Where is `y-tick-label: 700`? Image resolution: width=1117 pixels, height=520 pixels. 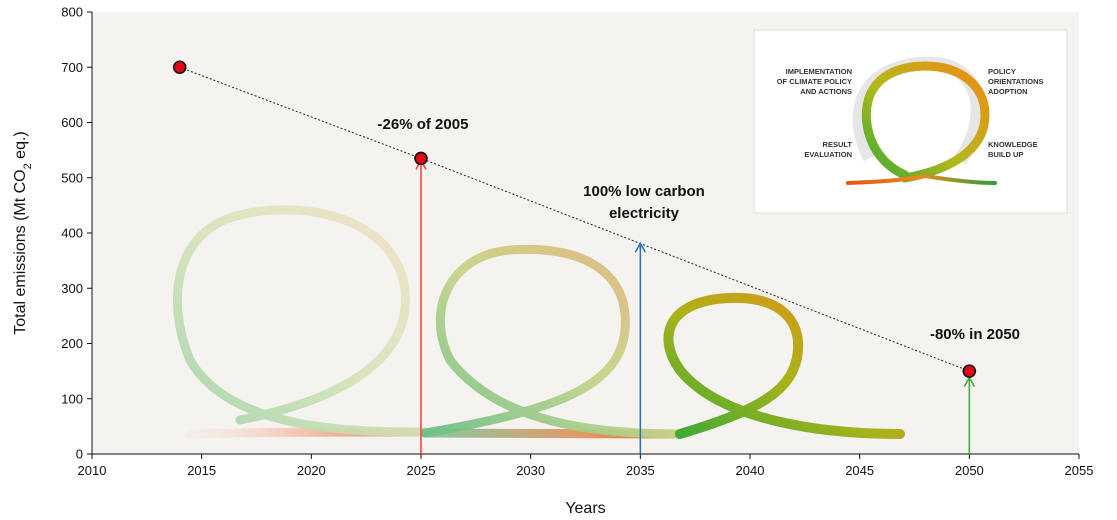
y-tick-label: 700 is located at coordinates (72, 67).